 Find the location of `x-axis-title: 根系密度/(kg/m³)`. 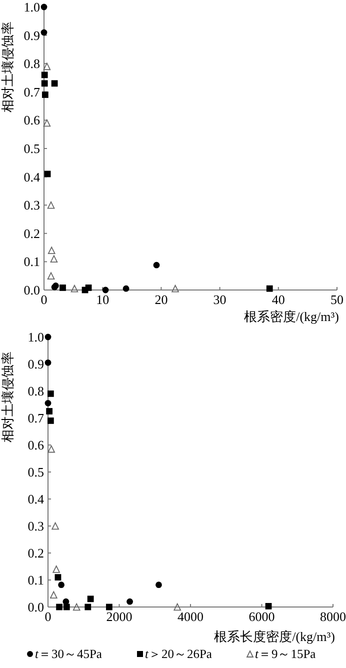

x-axis-title: 根系密度/(kg/m³) is located at coordinates (291, 316).